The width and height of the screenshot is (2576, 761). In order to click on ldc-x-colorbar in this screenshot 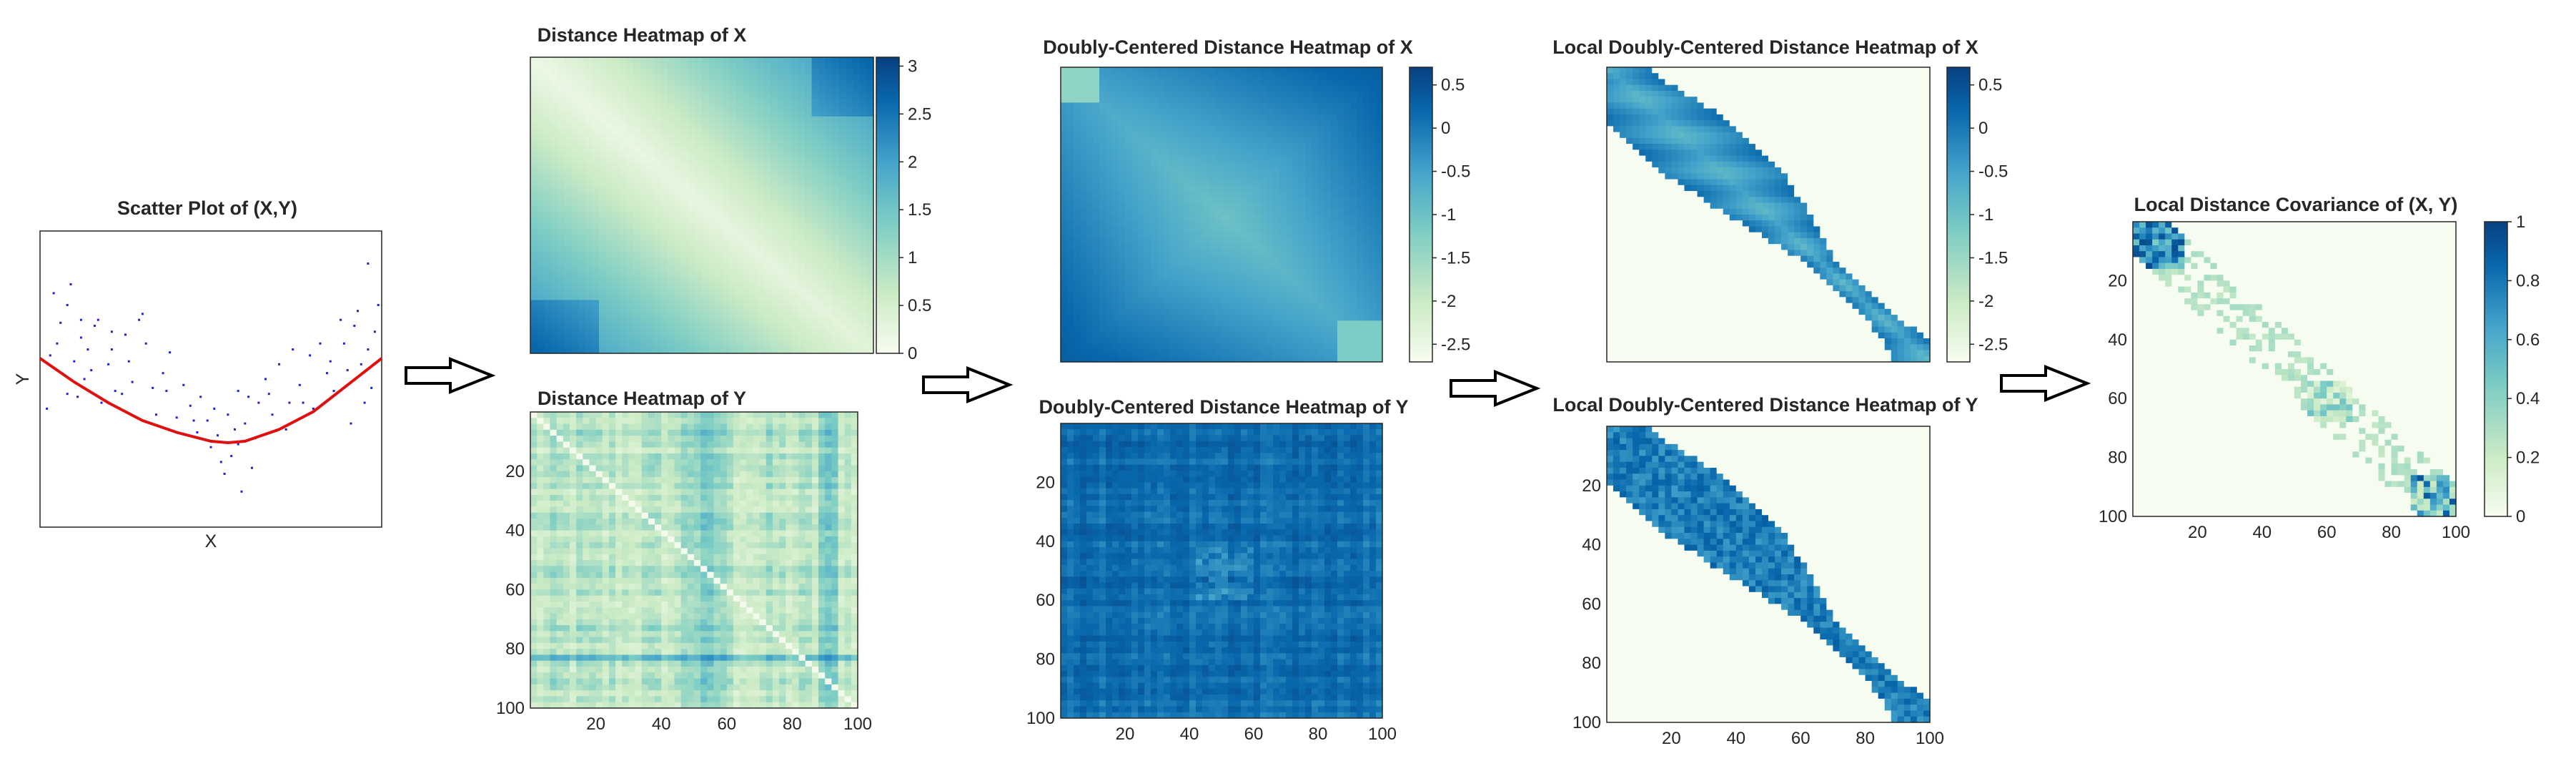, I will do `click(1959, 215)`.